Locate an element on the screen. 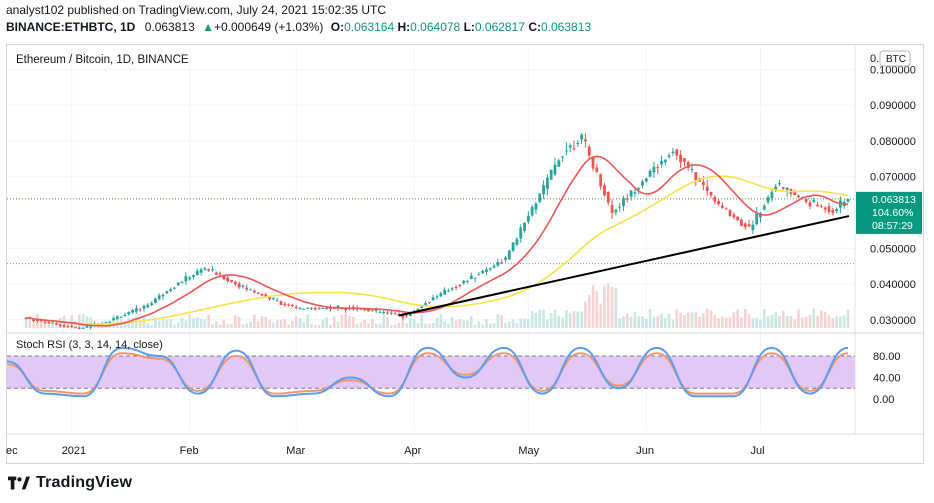 The width and height of the screenshot is (934, 503). trend-line is located at coordinates (624, 266).